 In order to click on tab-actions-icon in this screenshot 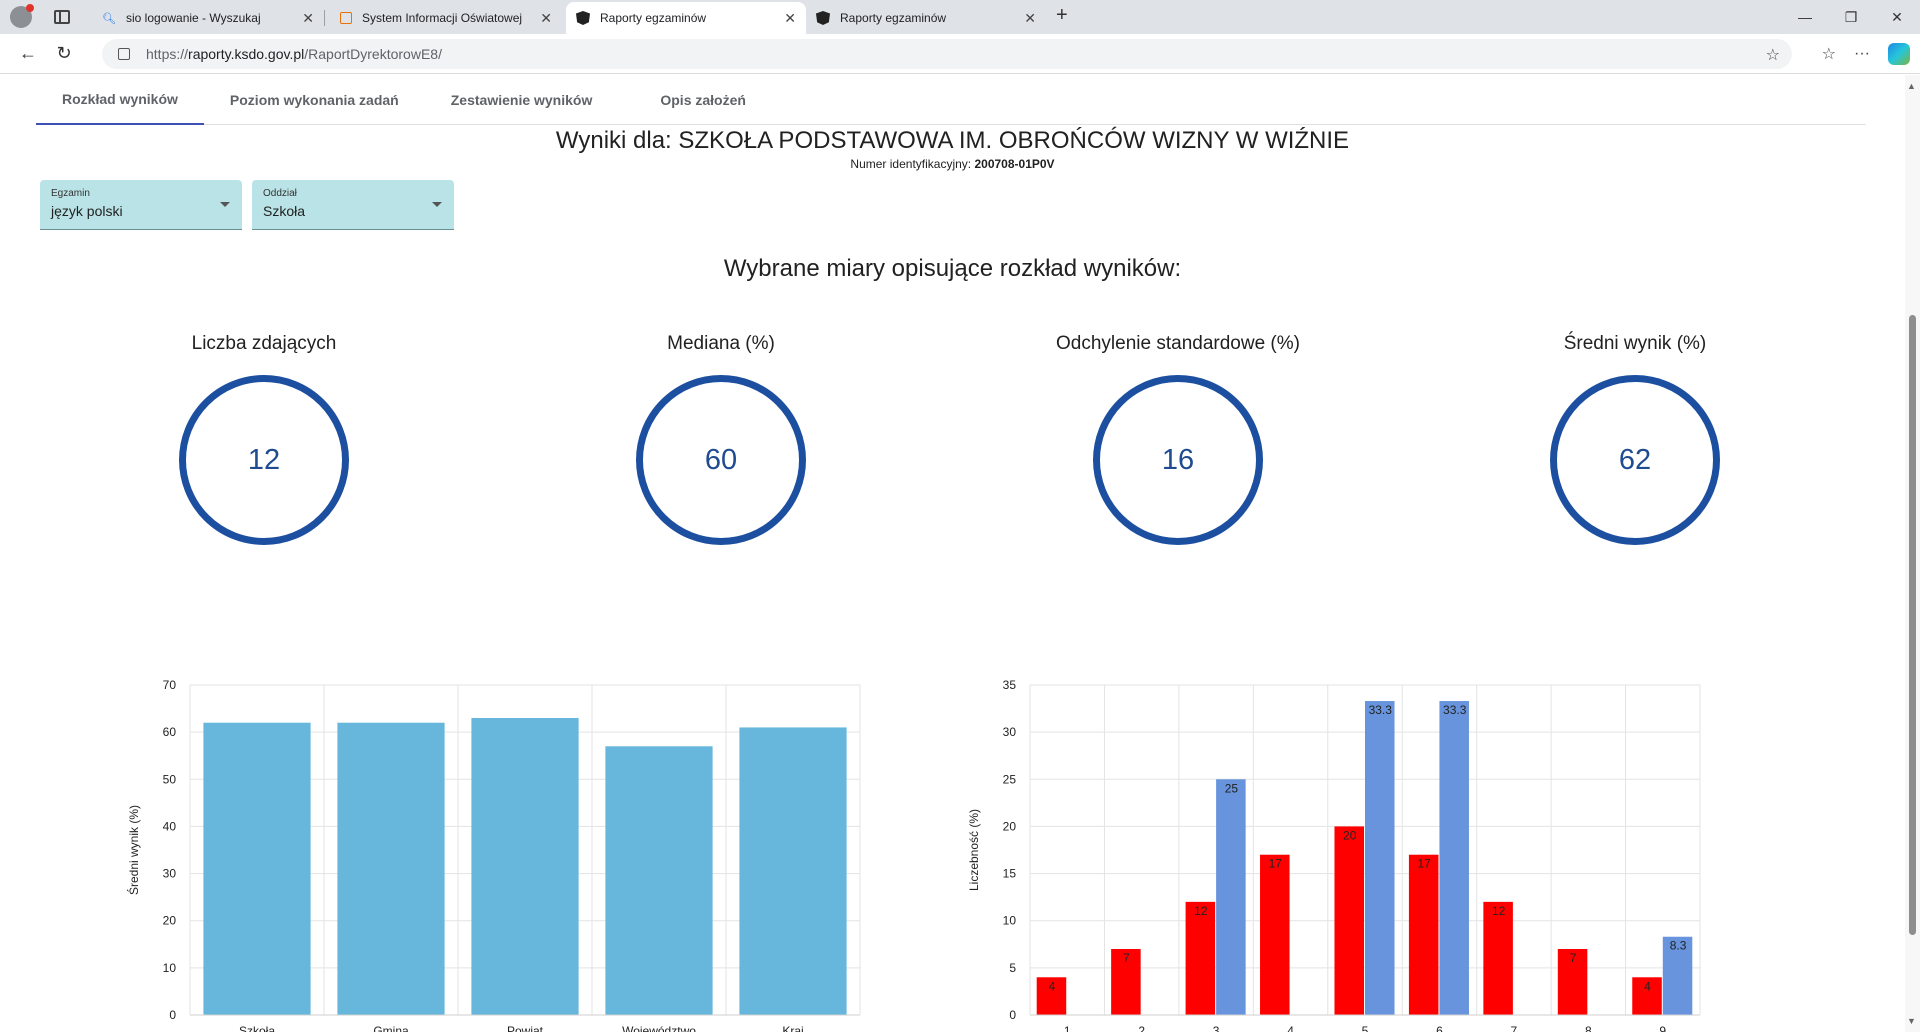, I will do `click(62, 17)`.